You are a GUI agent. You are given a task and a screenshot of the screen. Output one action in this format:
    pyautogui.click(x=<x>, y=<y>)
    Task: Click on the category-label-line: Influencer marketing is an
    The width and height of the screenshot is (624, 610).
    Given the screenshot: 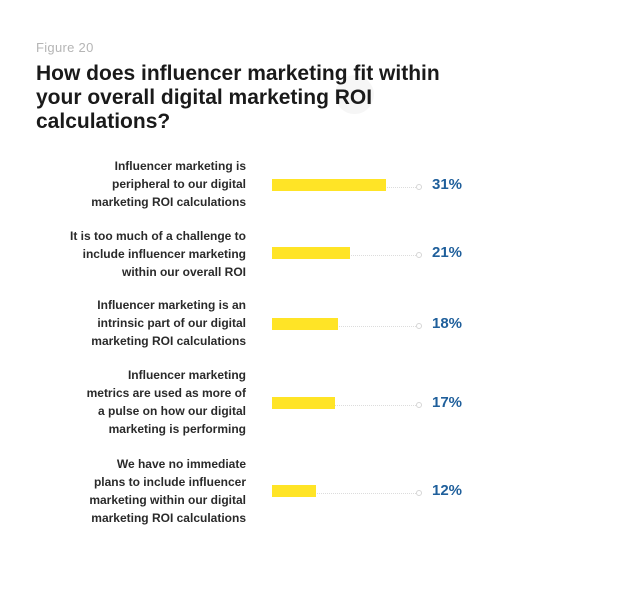 What is the action you would take?
    pyautogui.click(x=171, y=305)
    